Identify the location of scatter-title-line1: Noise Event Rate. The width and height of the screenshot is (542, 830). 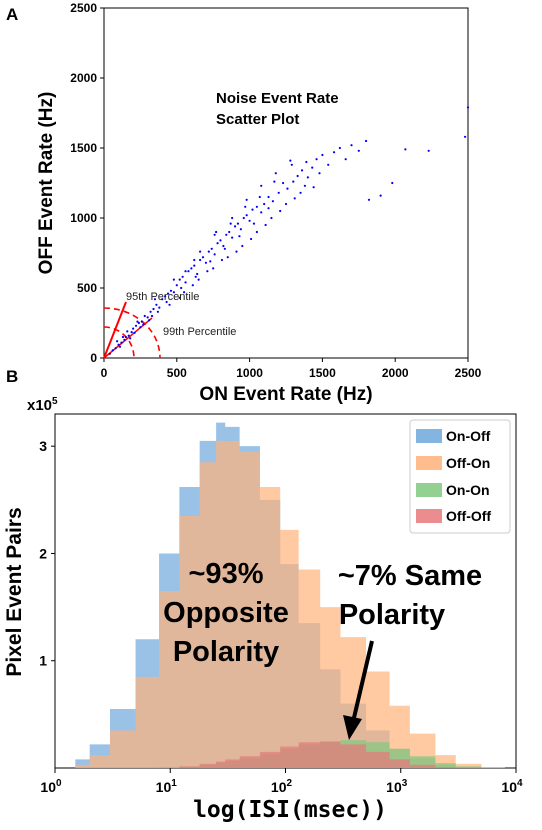
(277, 98).